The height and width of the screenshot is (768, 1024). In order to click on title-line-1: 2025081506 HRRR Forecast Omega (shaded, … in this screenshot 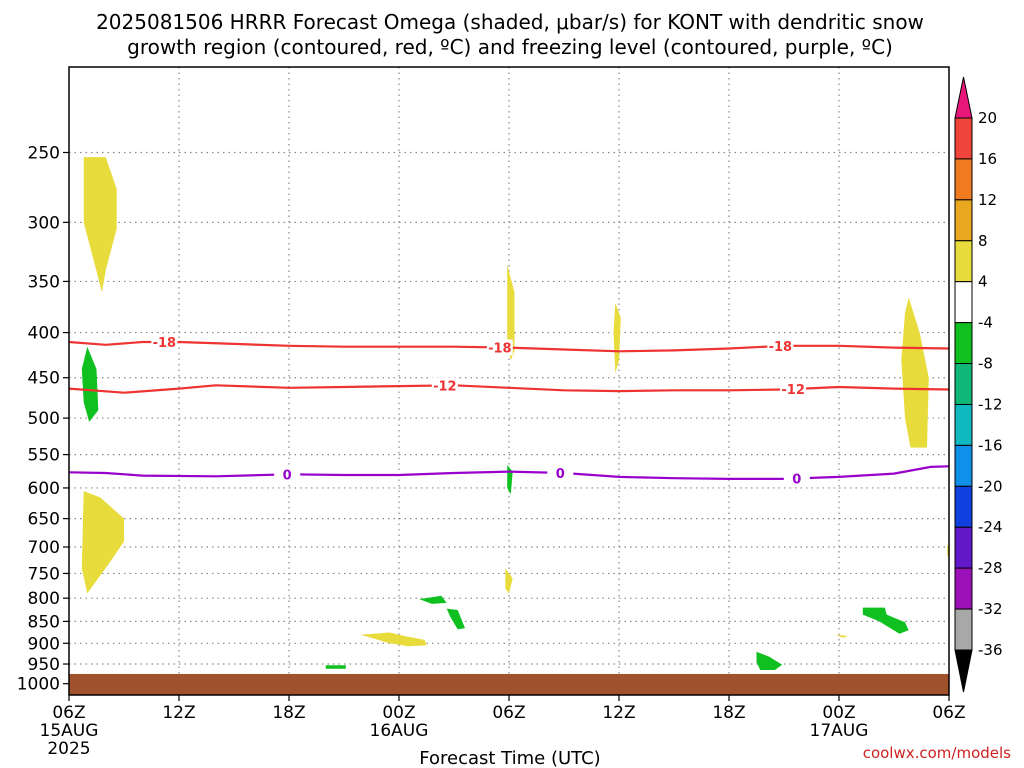, I will do `click(510, 22)`.